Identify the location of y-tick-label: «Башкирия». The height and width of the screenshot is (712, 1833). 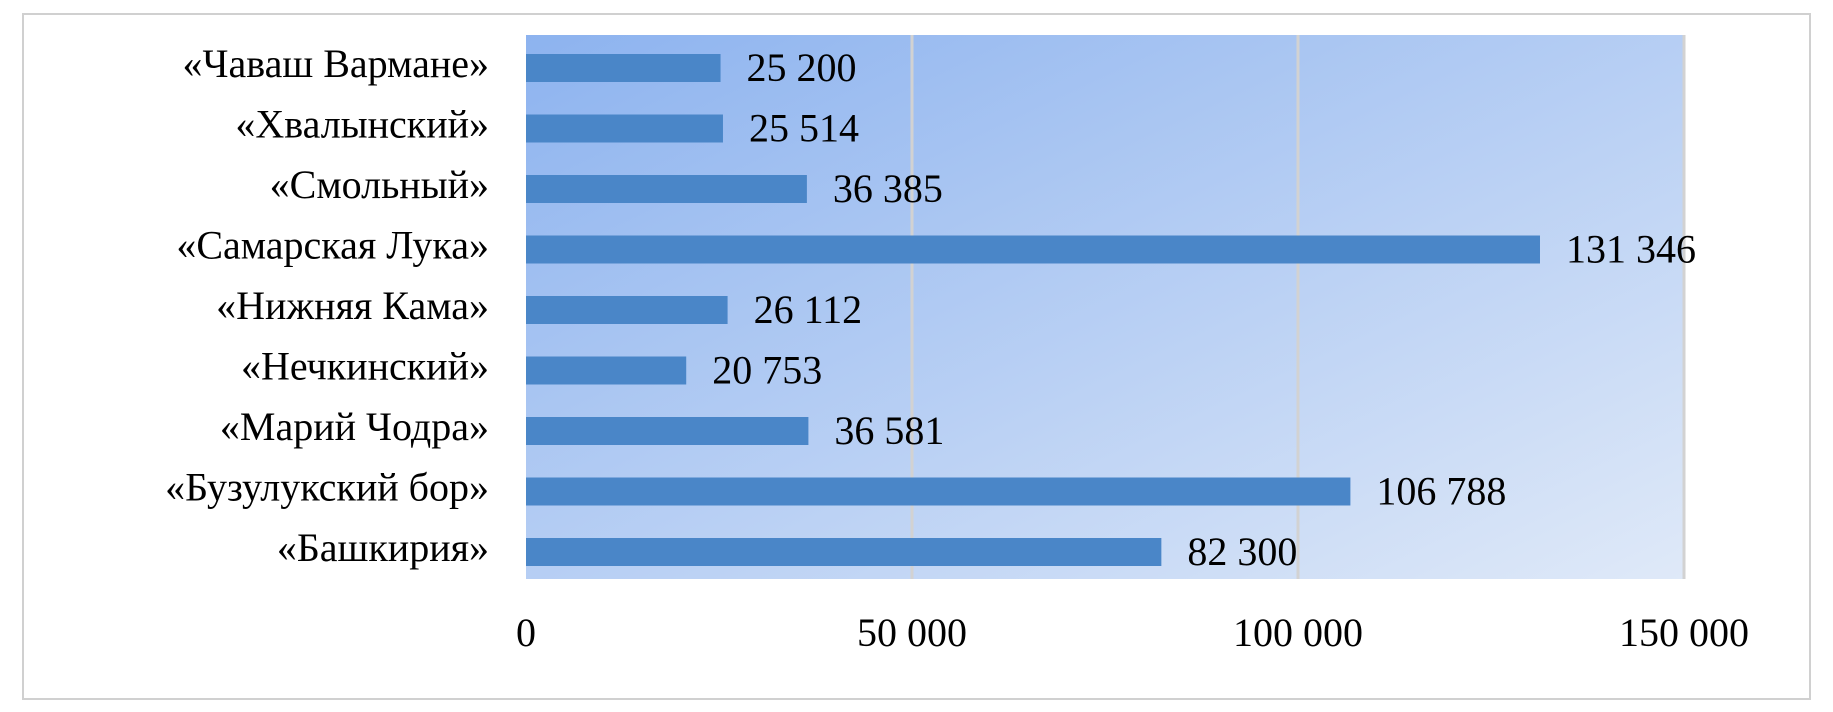
(383, 547).